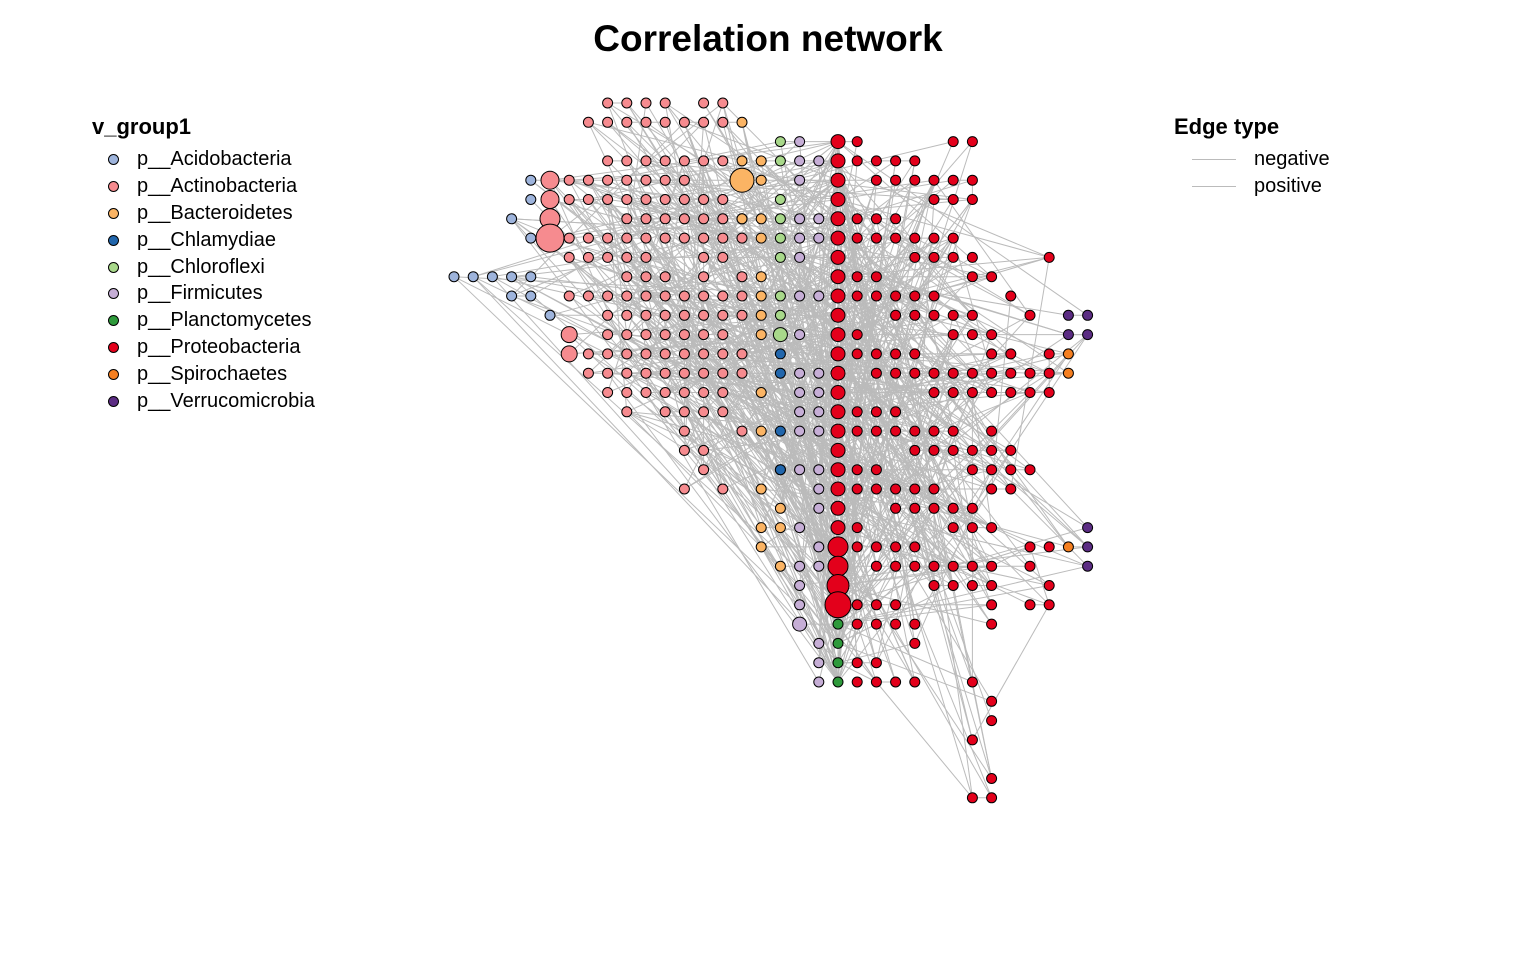 This screenshot has height=960, width=1536. I want to click on node-legend-item: p__Bacteroidetes, so click(203, 213).